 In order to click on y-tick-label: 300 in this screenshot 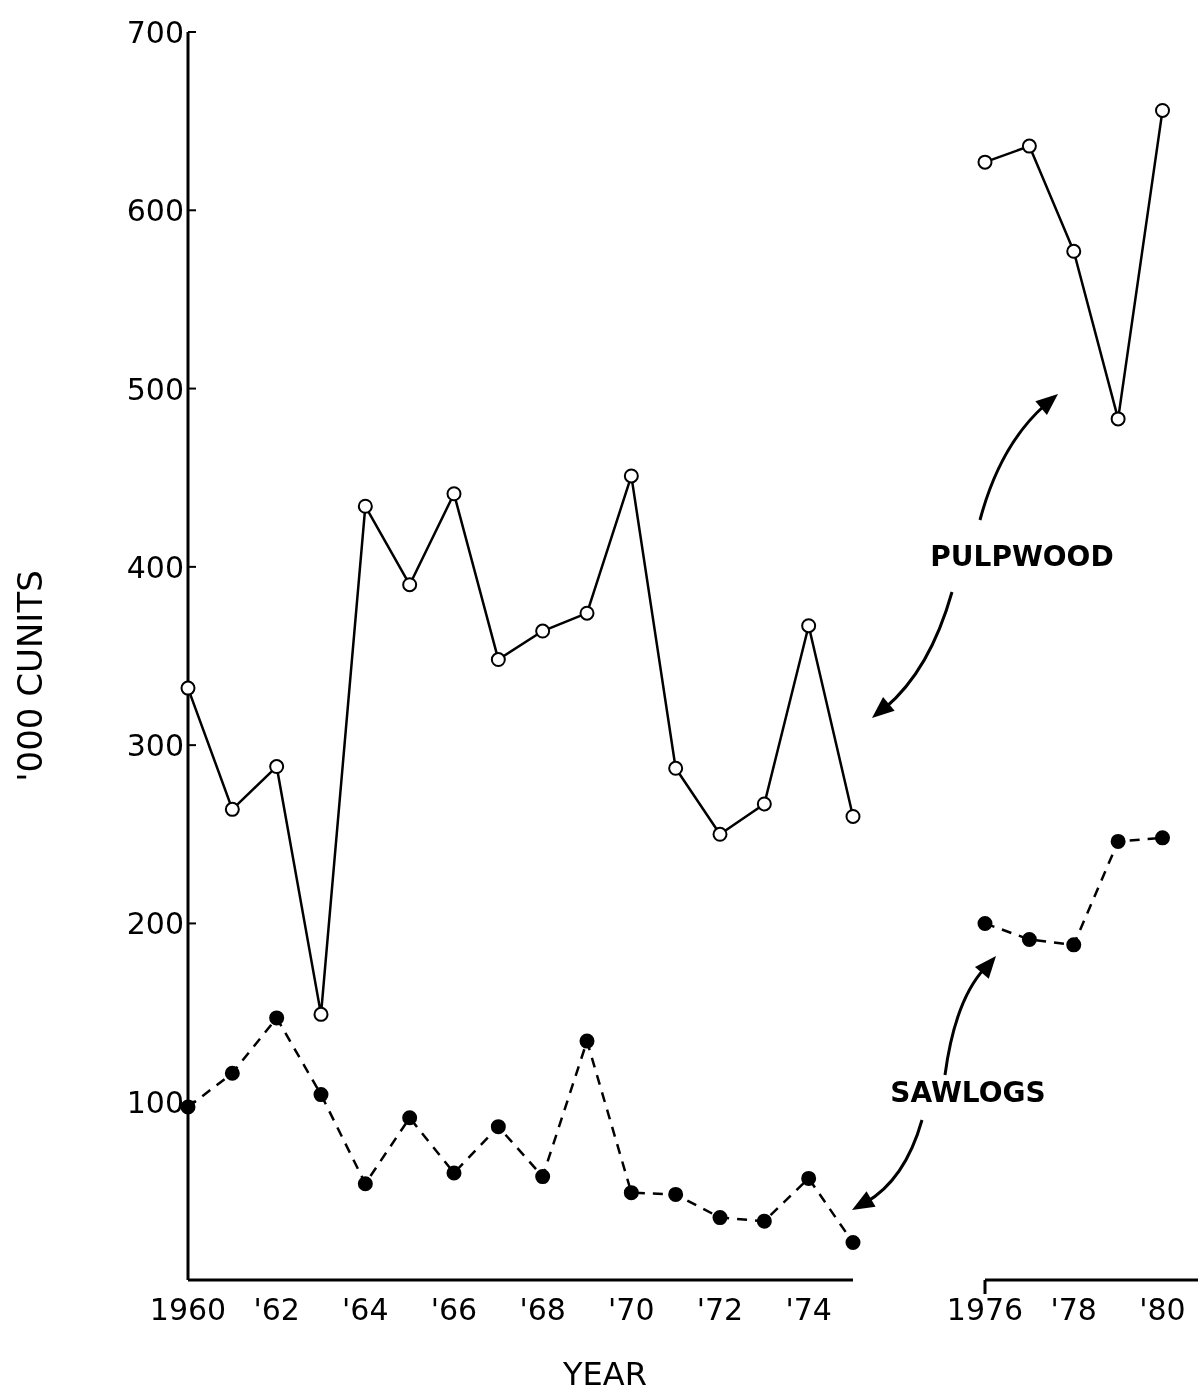, I will do `click(155, 746)`.